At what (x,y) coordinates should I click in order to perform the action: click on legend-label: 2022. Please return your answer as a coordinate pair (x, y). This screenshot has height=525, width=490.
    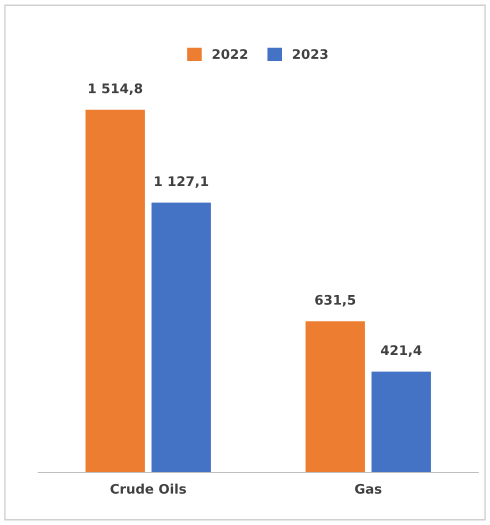
    Looking at the image, I should click on (230, 54).